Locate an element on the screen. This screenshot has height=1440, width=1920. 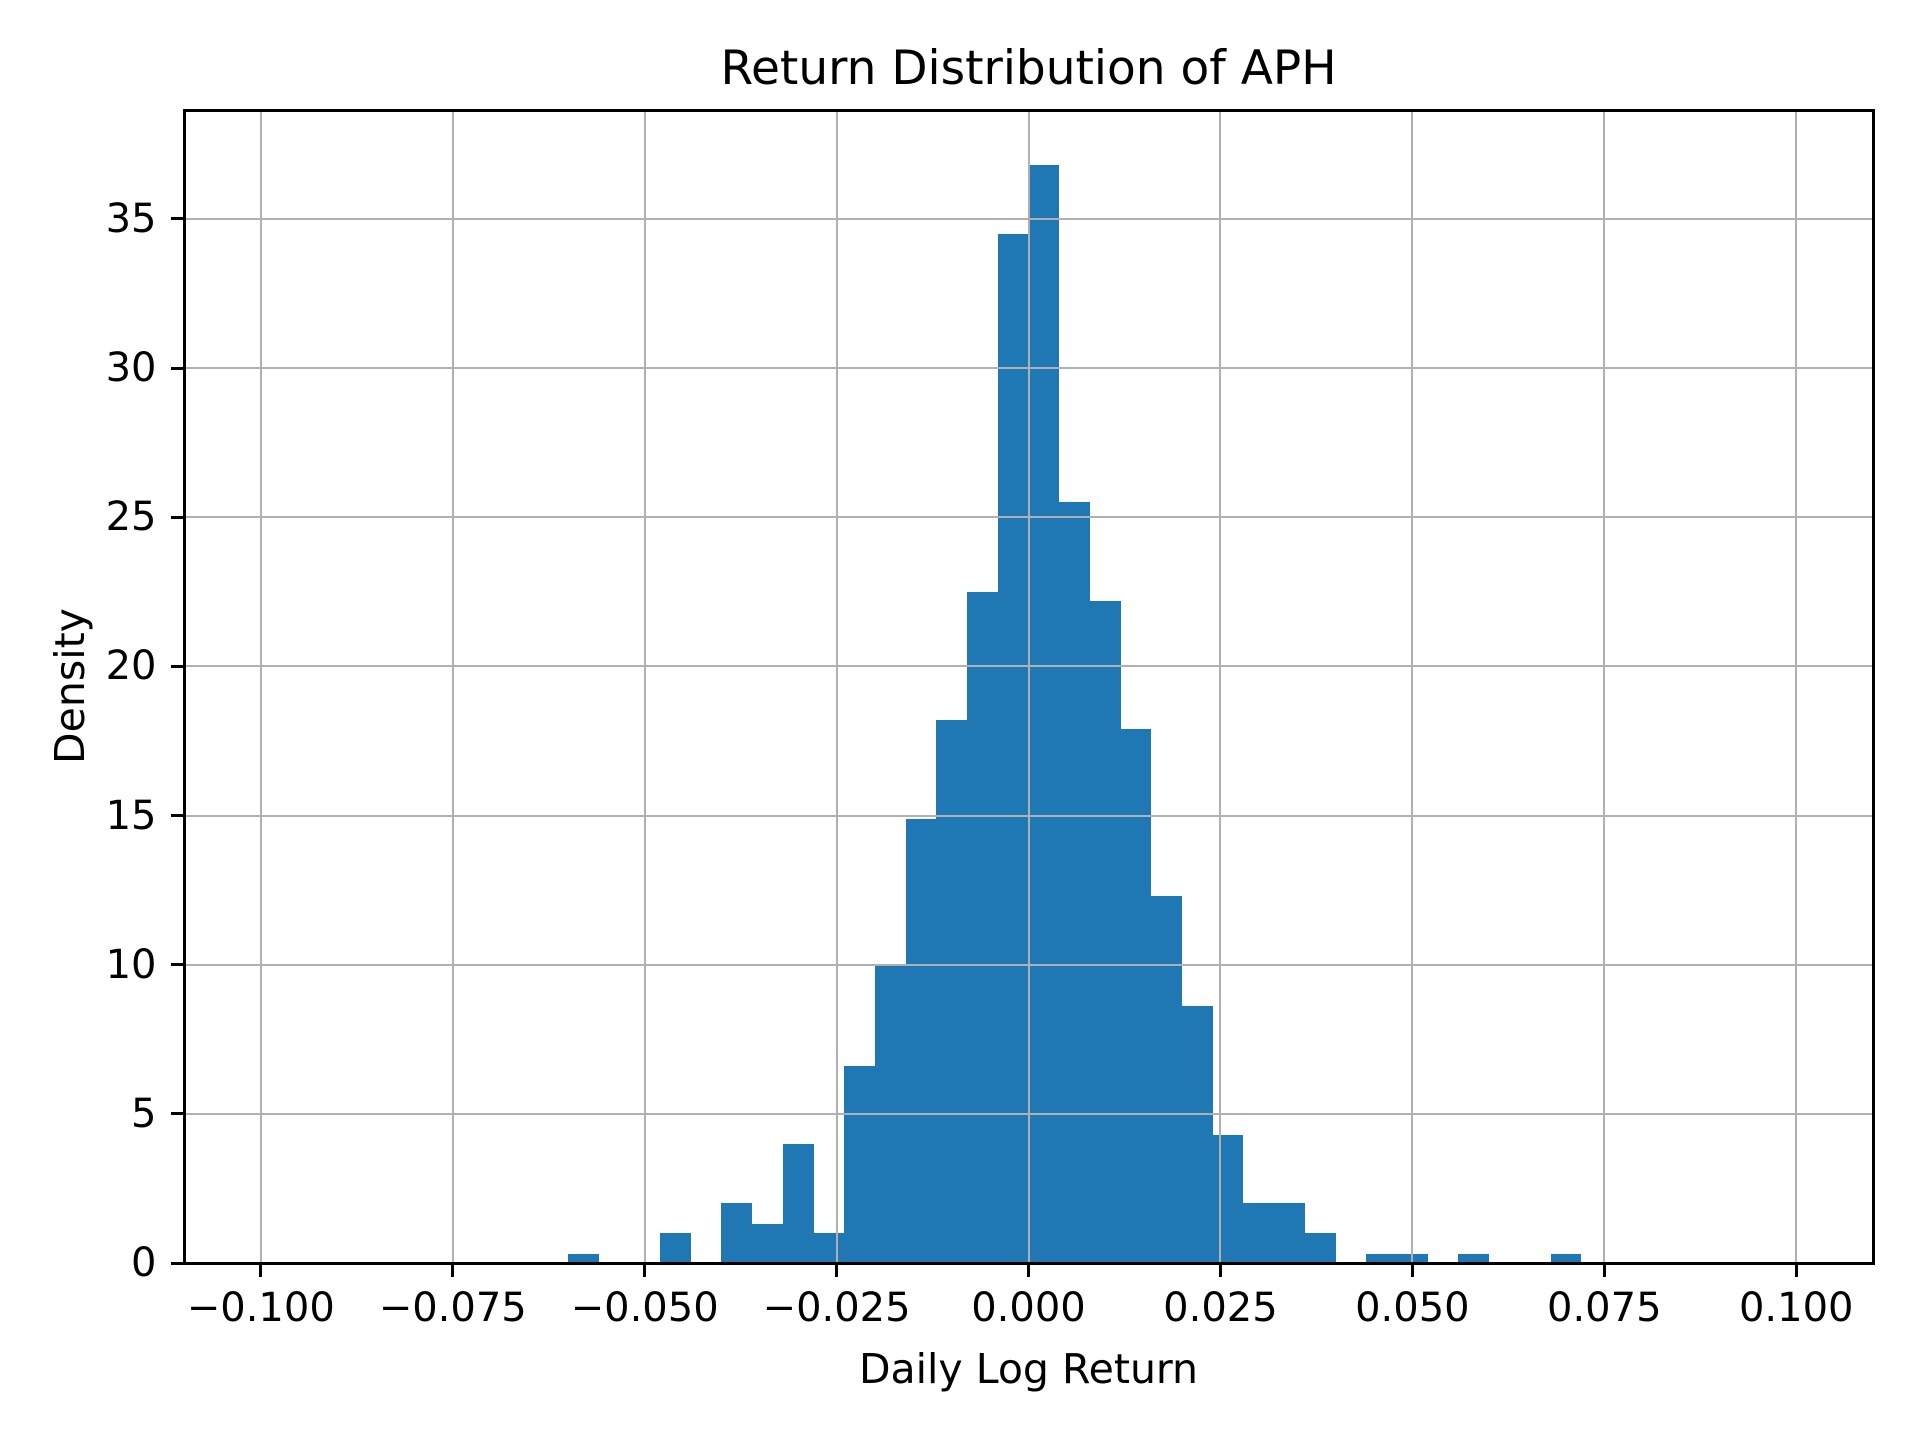
left-spine is located at coordinates (184, 686).